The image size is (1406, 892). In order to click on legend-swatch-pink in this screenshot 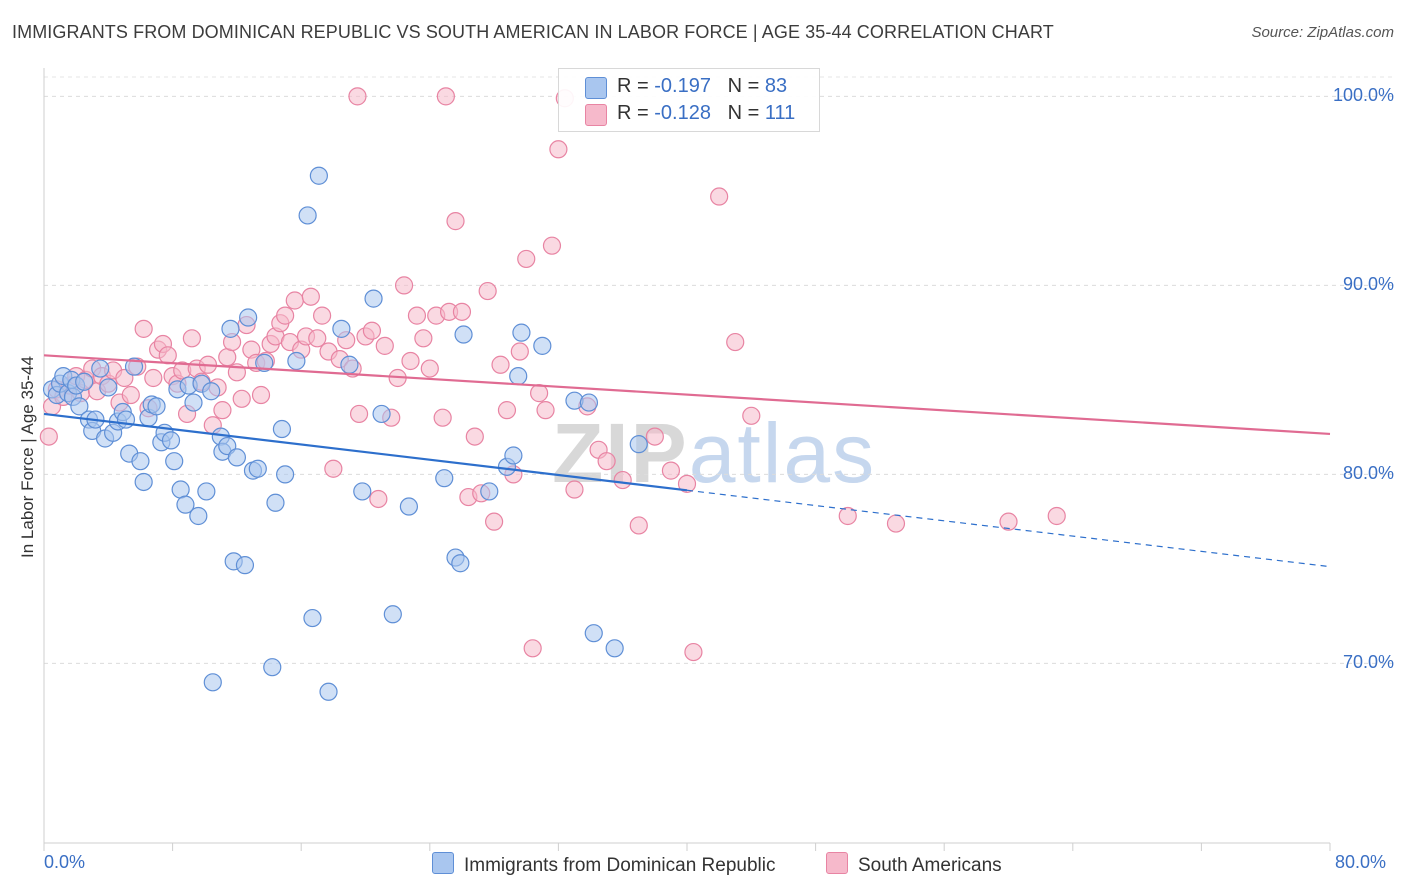, I will do `click(596, 115)`.